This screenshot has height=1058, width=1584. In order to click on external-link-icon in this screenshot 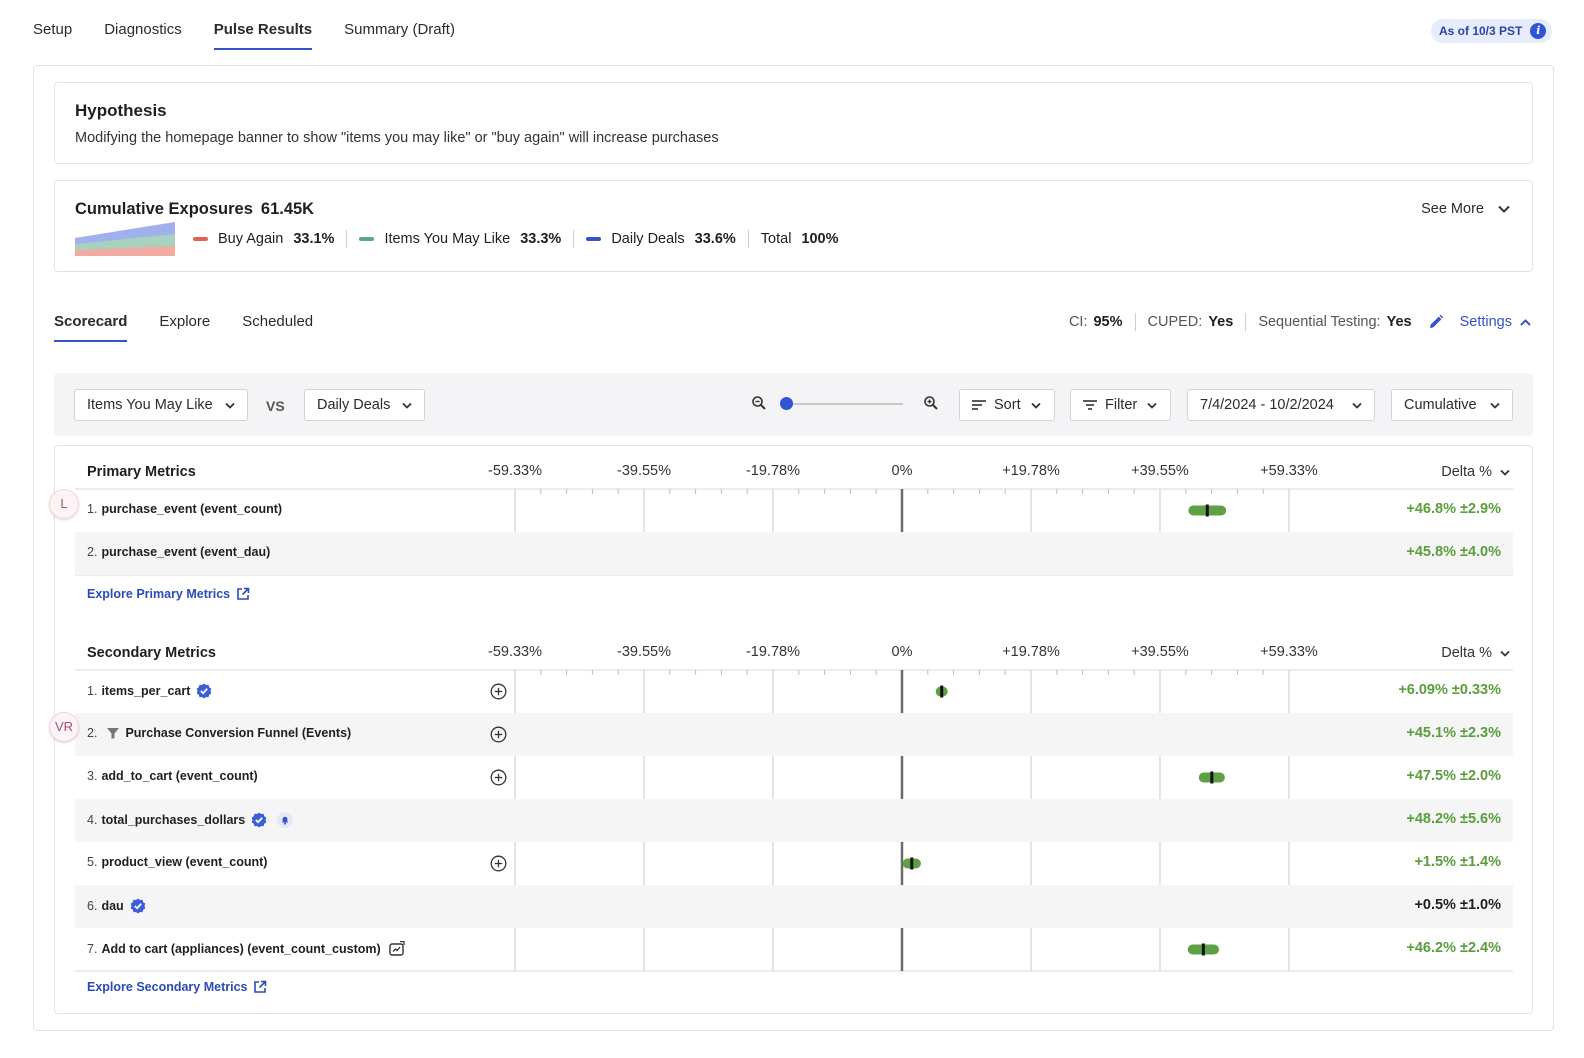, I will do `click(243, 593)`.